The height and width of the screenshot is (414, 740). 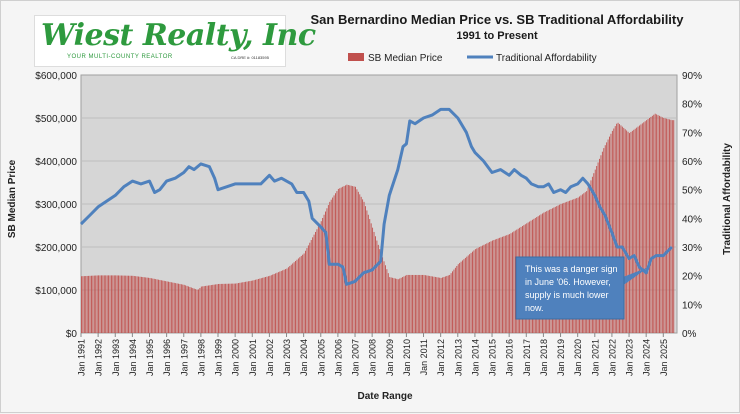 What do you see at coordinates (612, 357) in the screenshot?
I see `x-tick-label: Jan 2022` at bounding box center [612, 357].